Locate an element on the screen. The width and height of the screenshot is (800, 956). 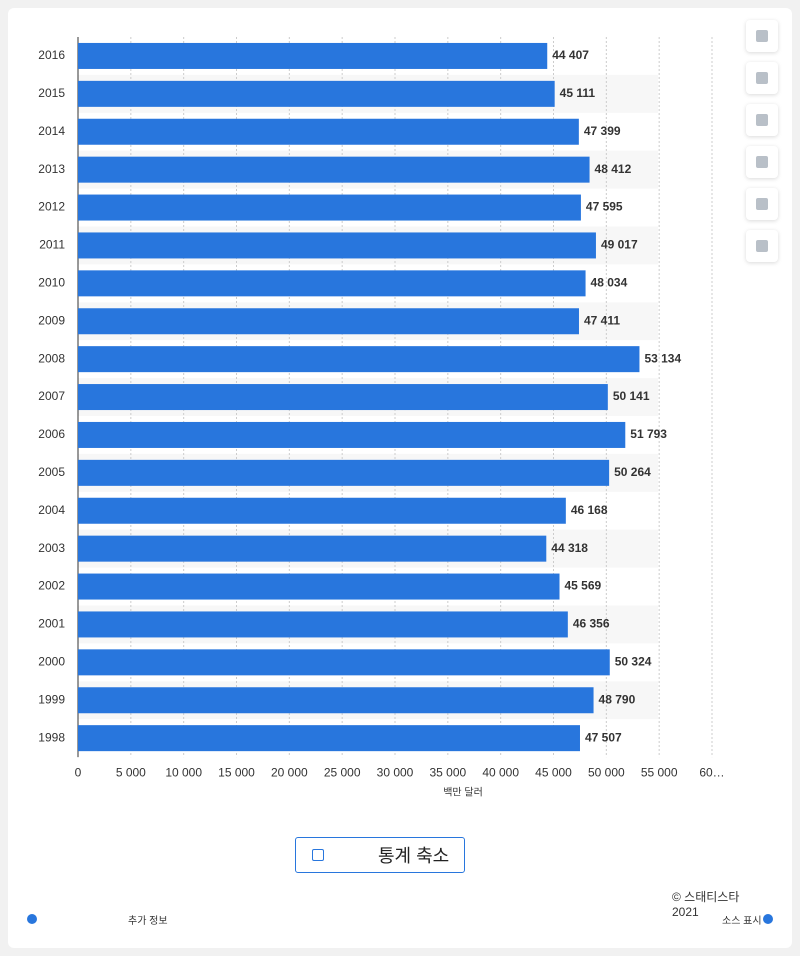
settings-button is located at coordinates (762, 120).